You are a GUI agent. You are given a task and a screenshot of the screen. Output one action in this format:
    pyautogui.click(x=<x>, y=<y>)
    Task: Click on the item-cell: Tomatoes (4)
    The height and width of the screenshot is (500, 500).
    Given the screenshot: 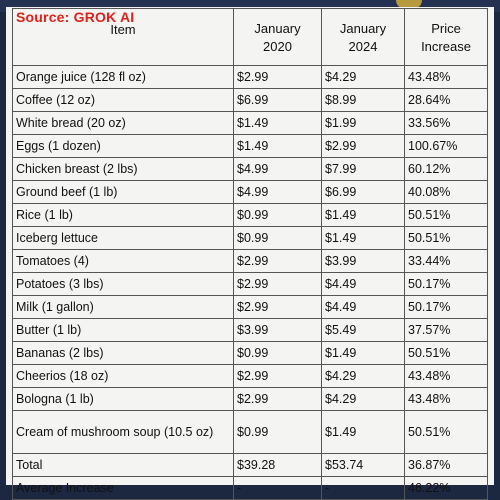 What is the action you would take?
    pyautogui.click(x=123, y=261)
    